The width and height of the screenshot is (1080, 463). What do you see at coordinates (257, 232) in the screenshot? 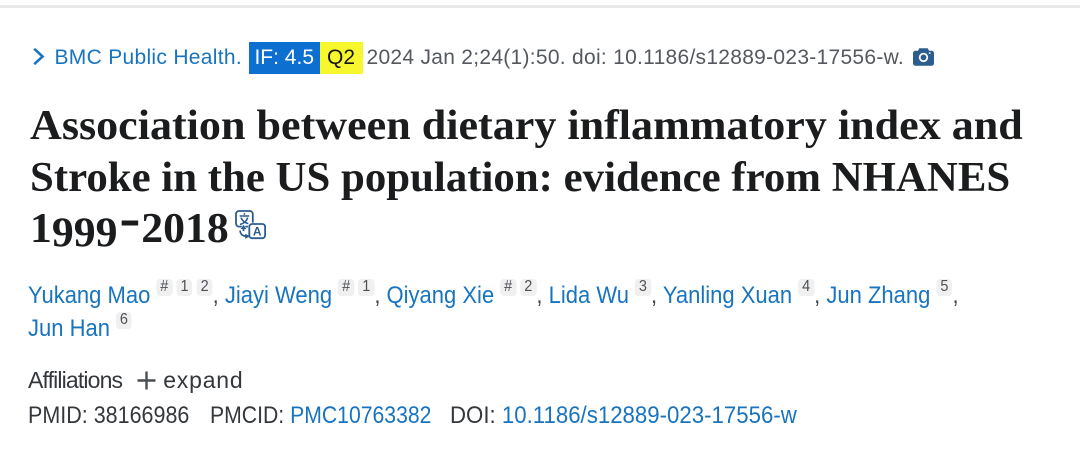
I see `svg-text: A` at bounding box center [257, 232].